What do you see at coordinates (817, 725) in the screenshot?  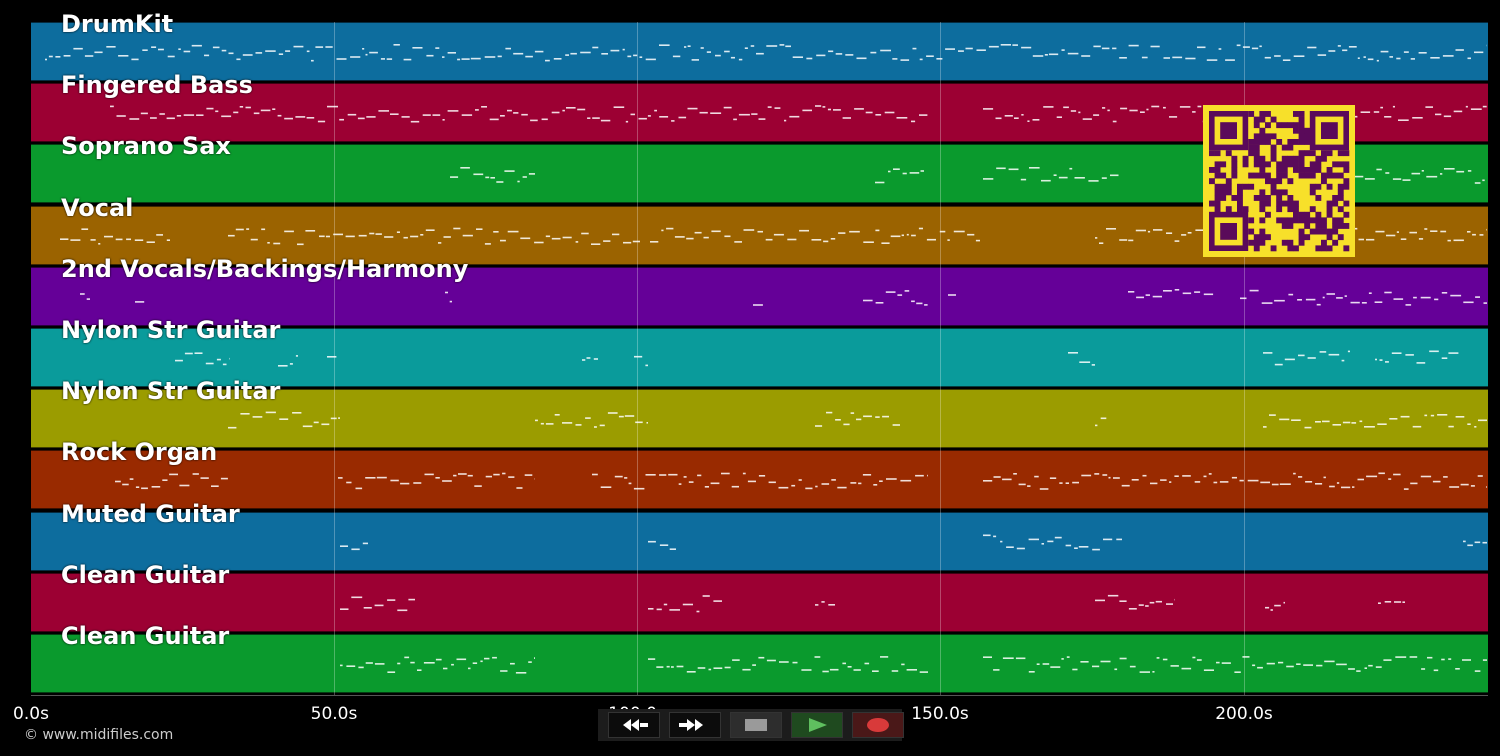 I see `play-button` at bounding box center [817, 725].